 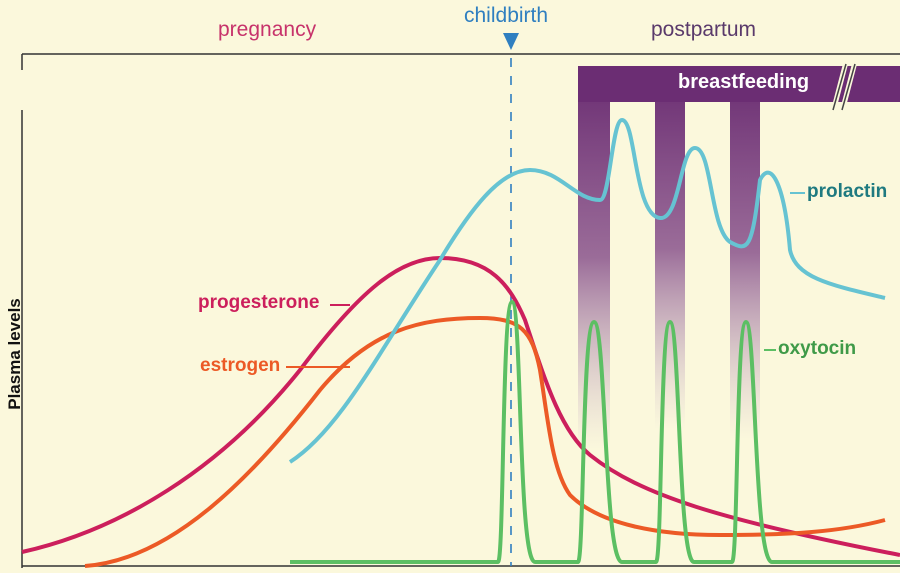 I want to click on postpartum-label: postpartum, so click(x=704, y=29).